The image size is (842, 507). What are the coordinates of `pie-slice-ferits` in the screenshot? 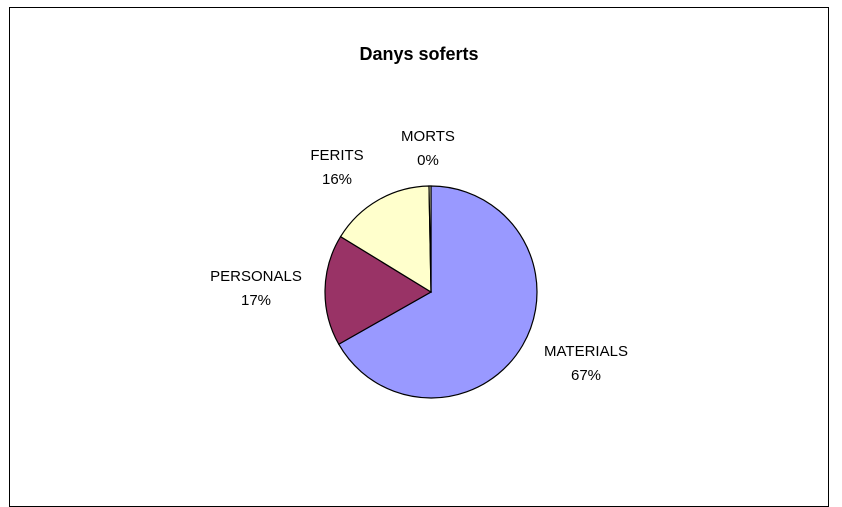 It's located at (385, 239).